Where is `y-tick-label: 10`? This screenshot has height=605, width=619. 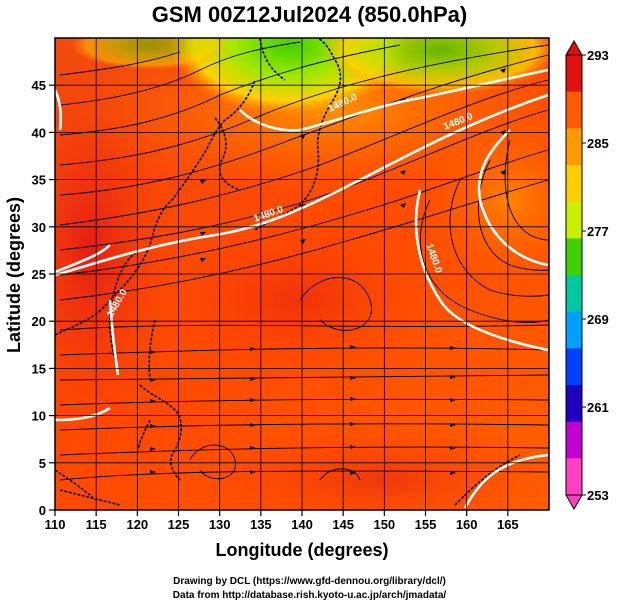 y-tick-label: 10 is located at coordinates (39, 416).